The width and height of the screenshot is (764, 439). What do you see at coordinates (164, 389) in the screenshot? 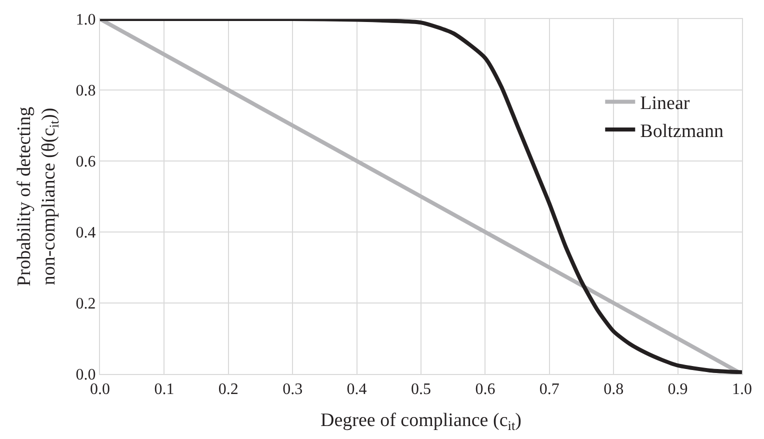
I see `x-tick-label: 0.1` at bounding box center [164, 389].